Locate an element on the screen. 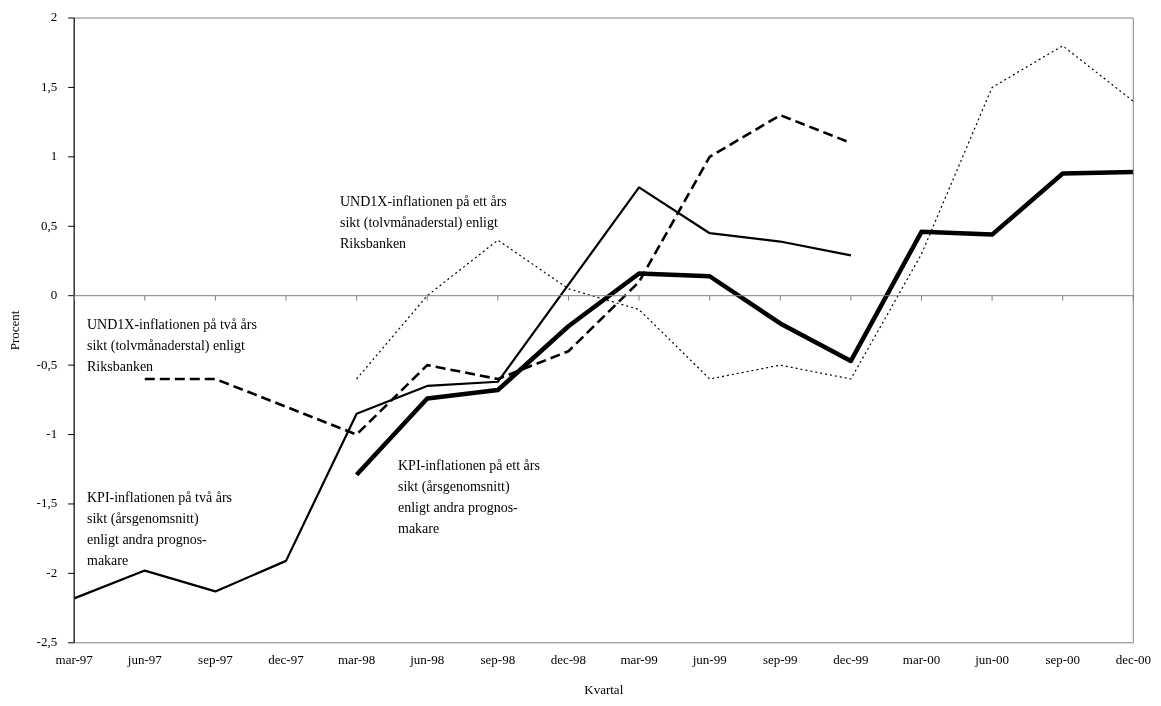  x-tick-label: jun-97 is located at coordinates (144, 660).